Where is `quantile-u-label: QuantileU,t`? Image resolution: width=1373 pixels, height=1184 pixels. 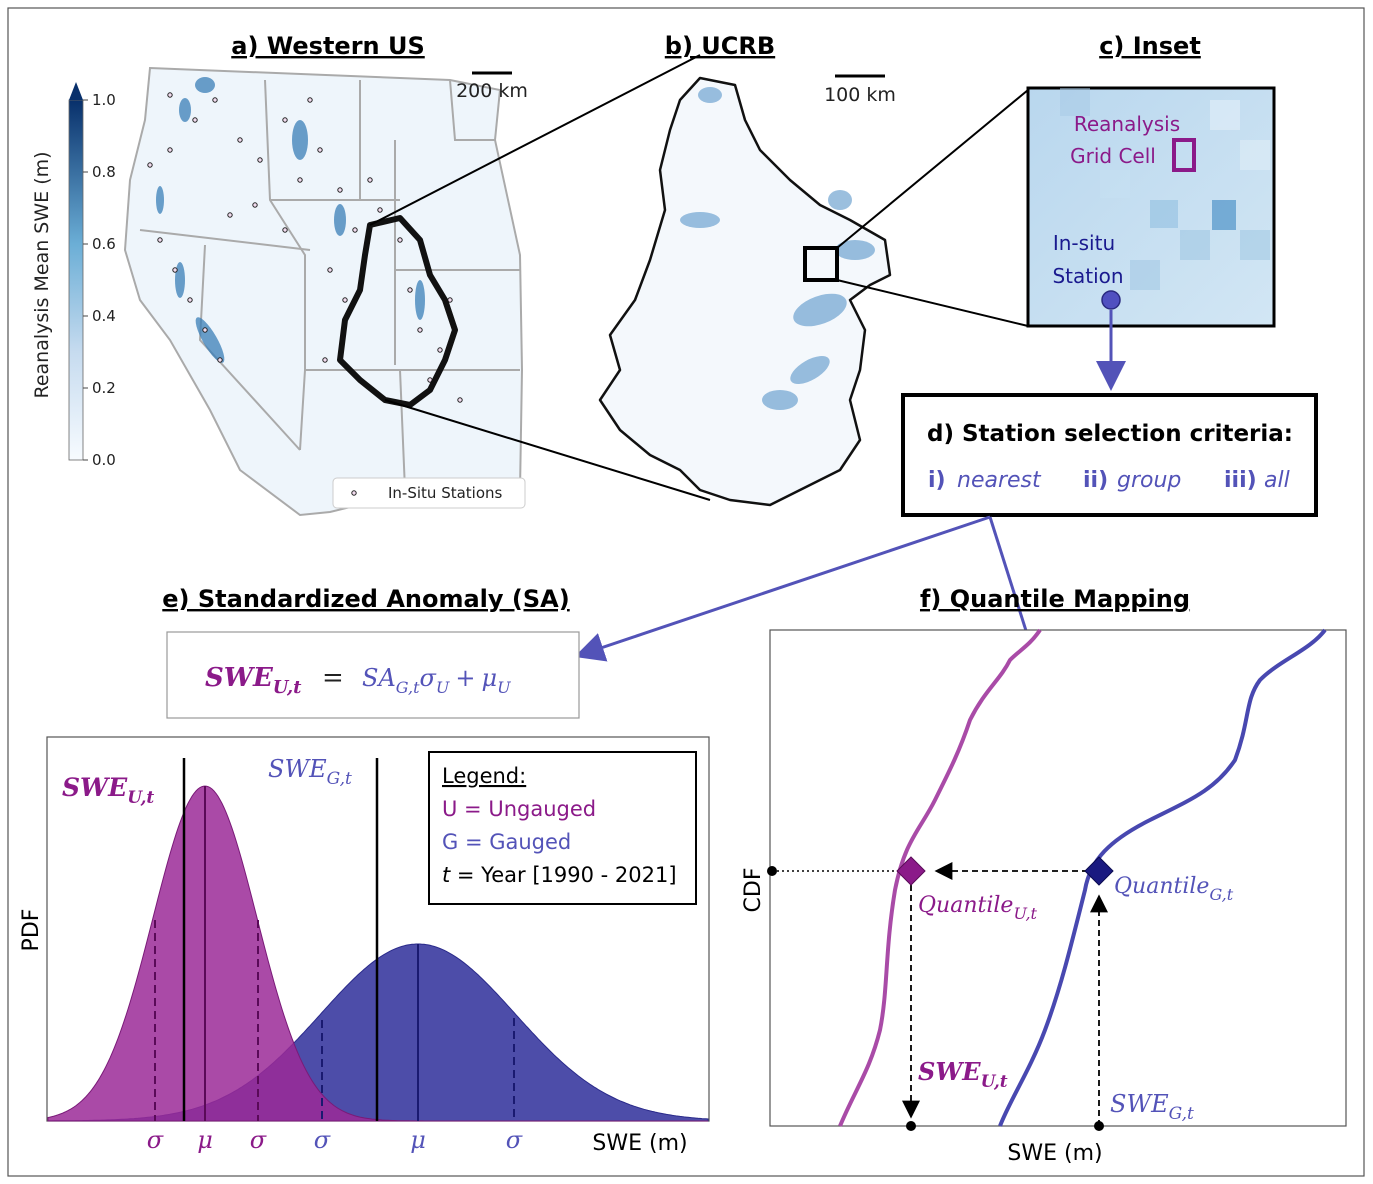
quantile-u-label: QuantileU,t is located at coordinates (978, 908).